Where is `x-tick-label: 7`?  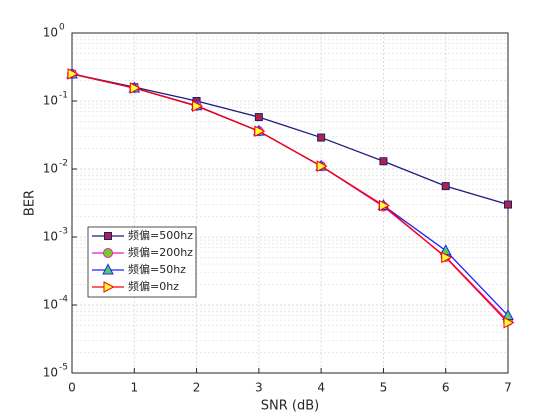
x-tick-label: 7 is located at coordinates (508, 388).